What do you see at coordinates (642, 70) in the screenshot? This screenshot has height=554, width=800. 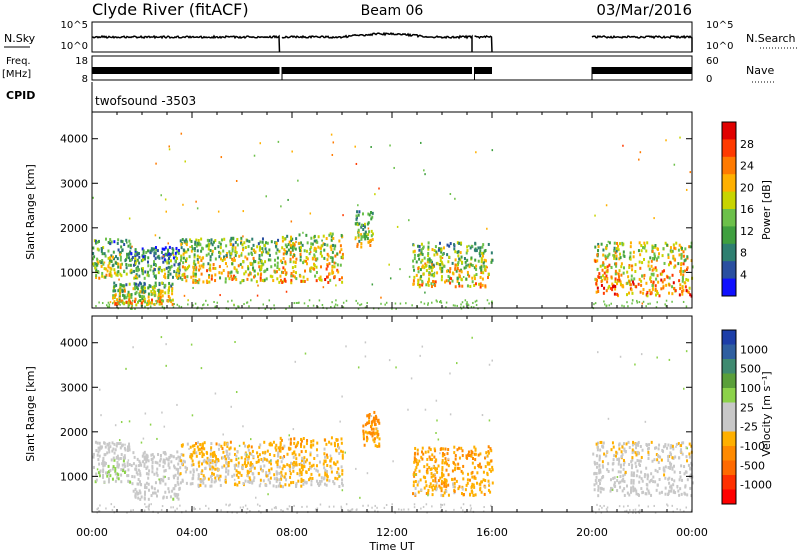 I see `freq-band` at bounding box center [642, 70].